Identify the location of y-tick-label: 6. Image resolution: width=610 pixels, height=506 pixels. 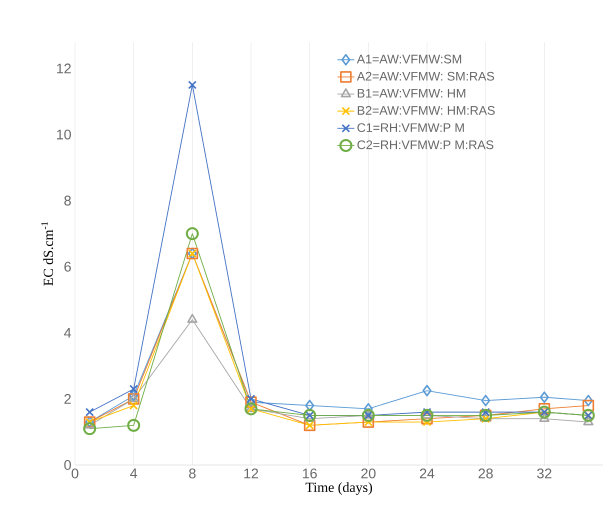
(67, 267).